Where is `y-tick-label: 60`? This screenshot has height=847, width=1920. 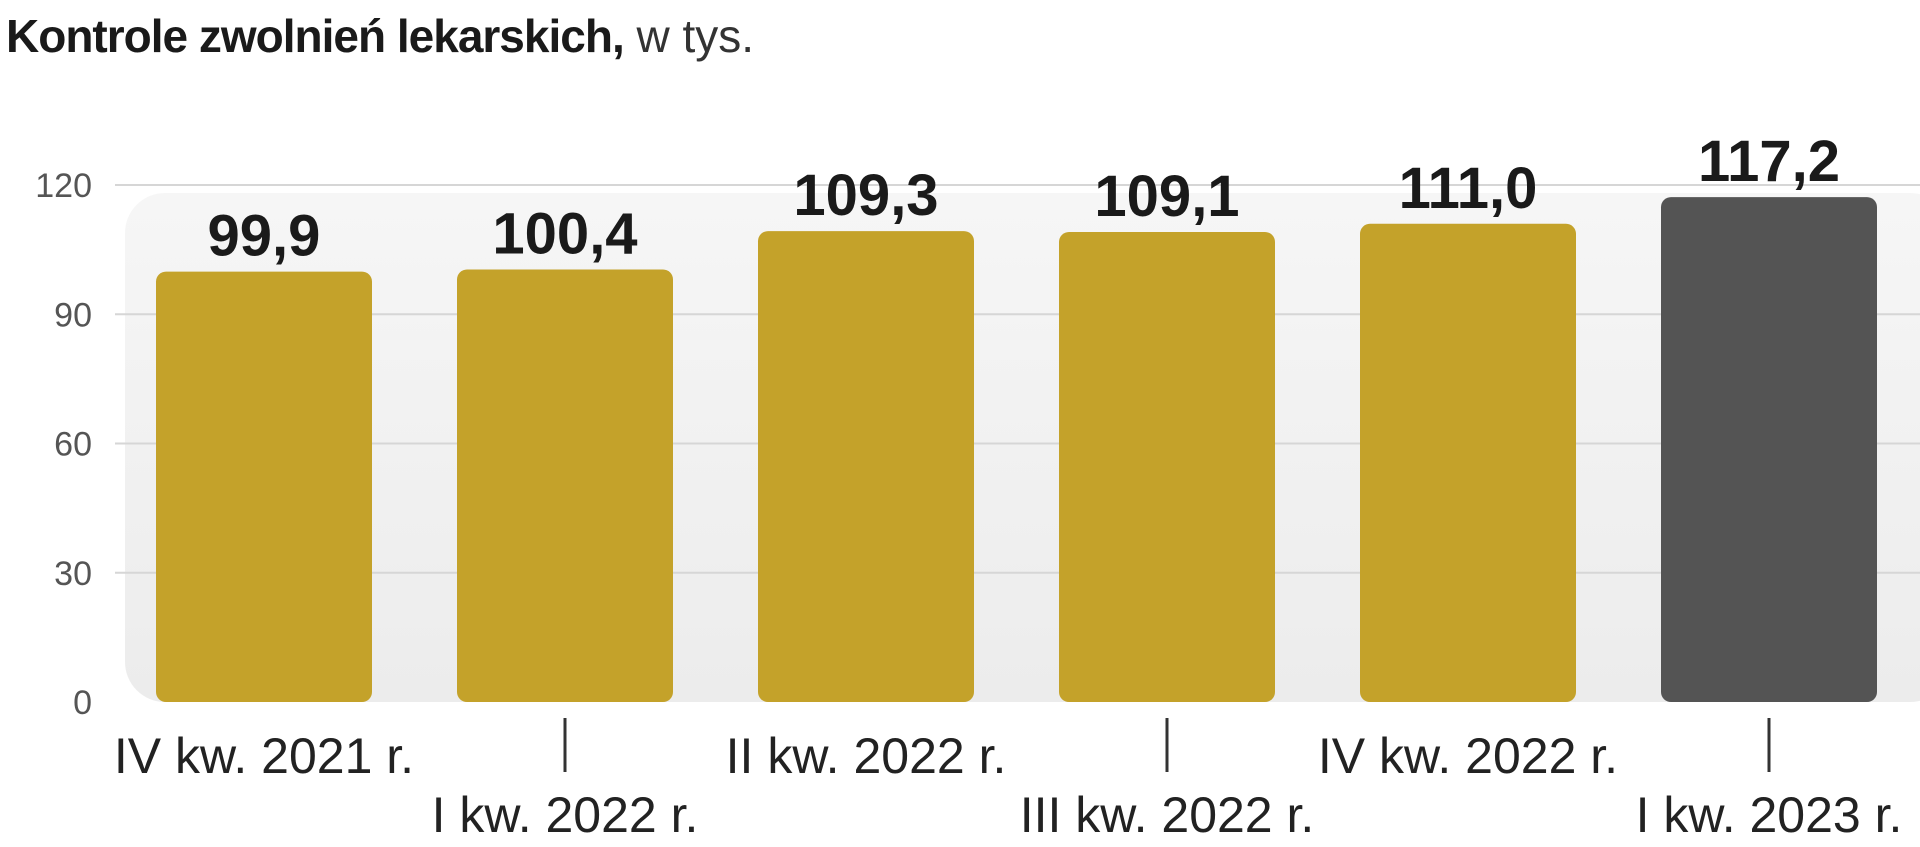
y-tick-label: 60 is located at coordinates (73, 445).